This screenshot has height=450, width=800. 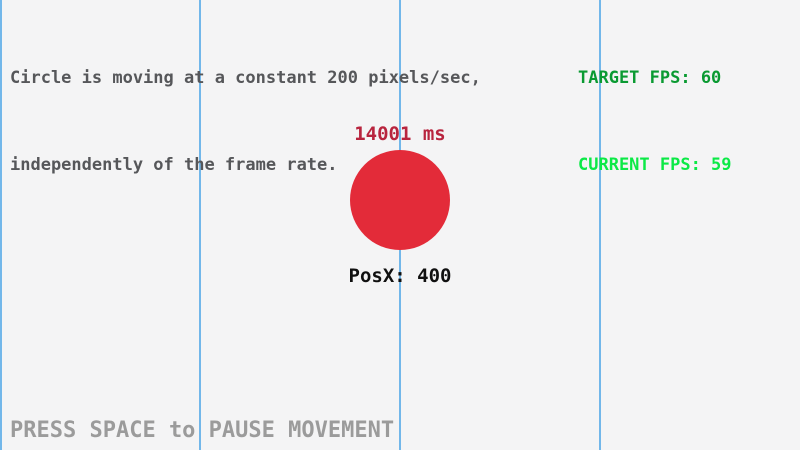 I want to click on moving-circle, so click(x=400, y=200).